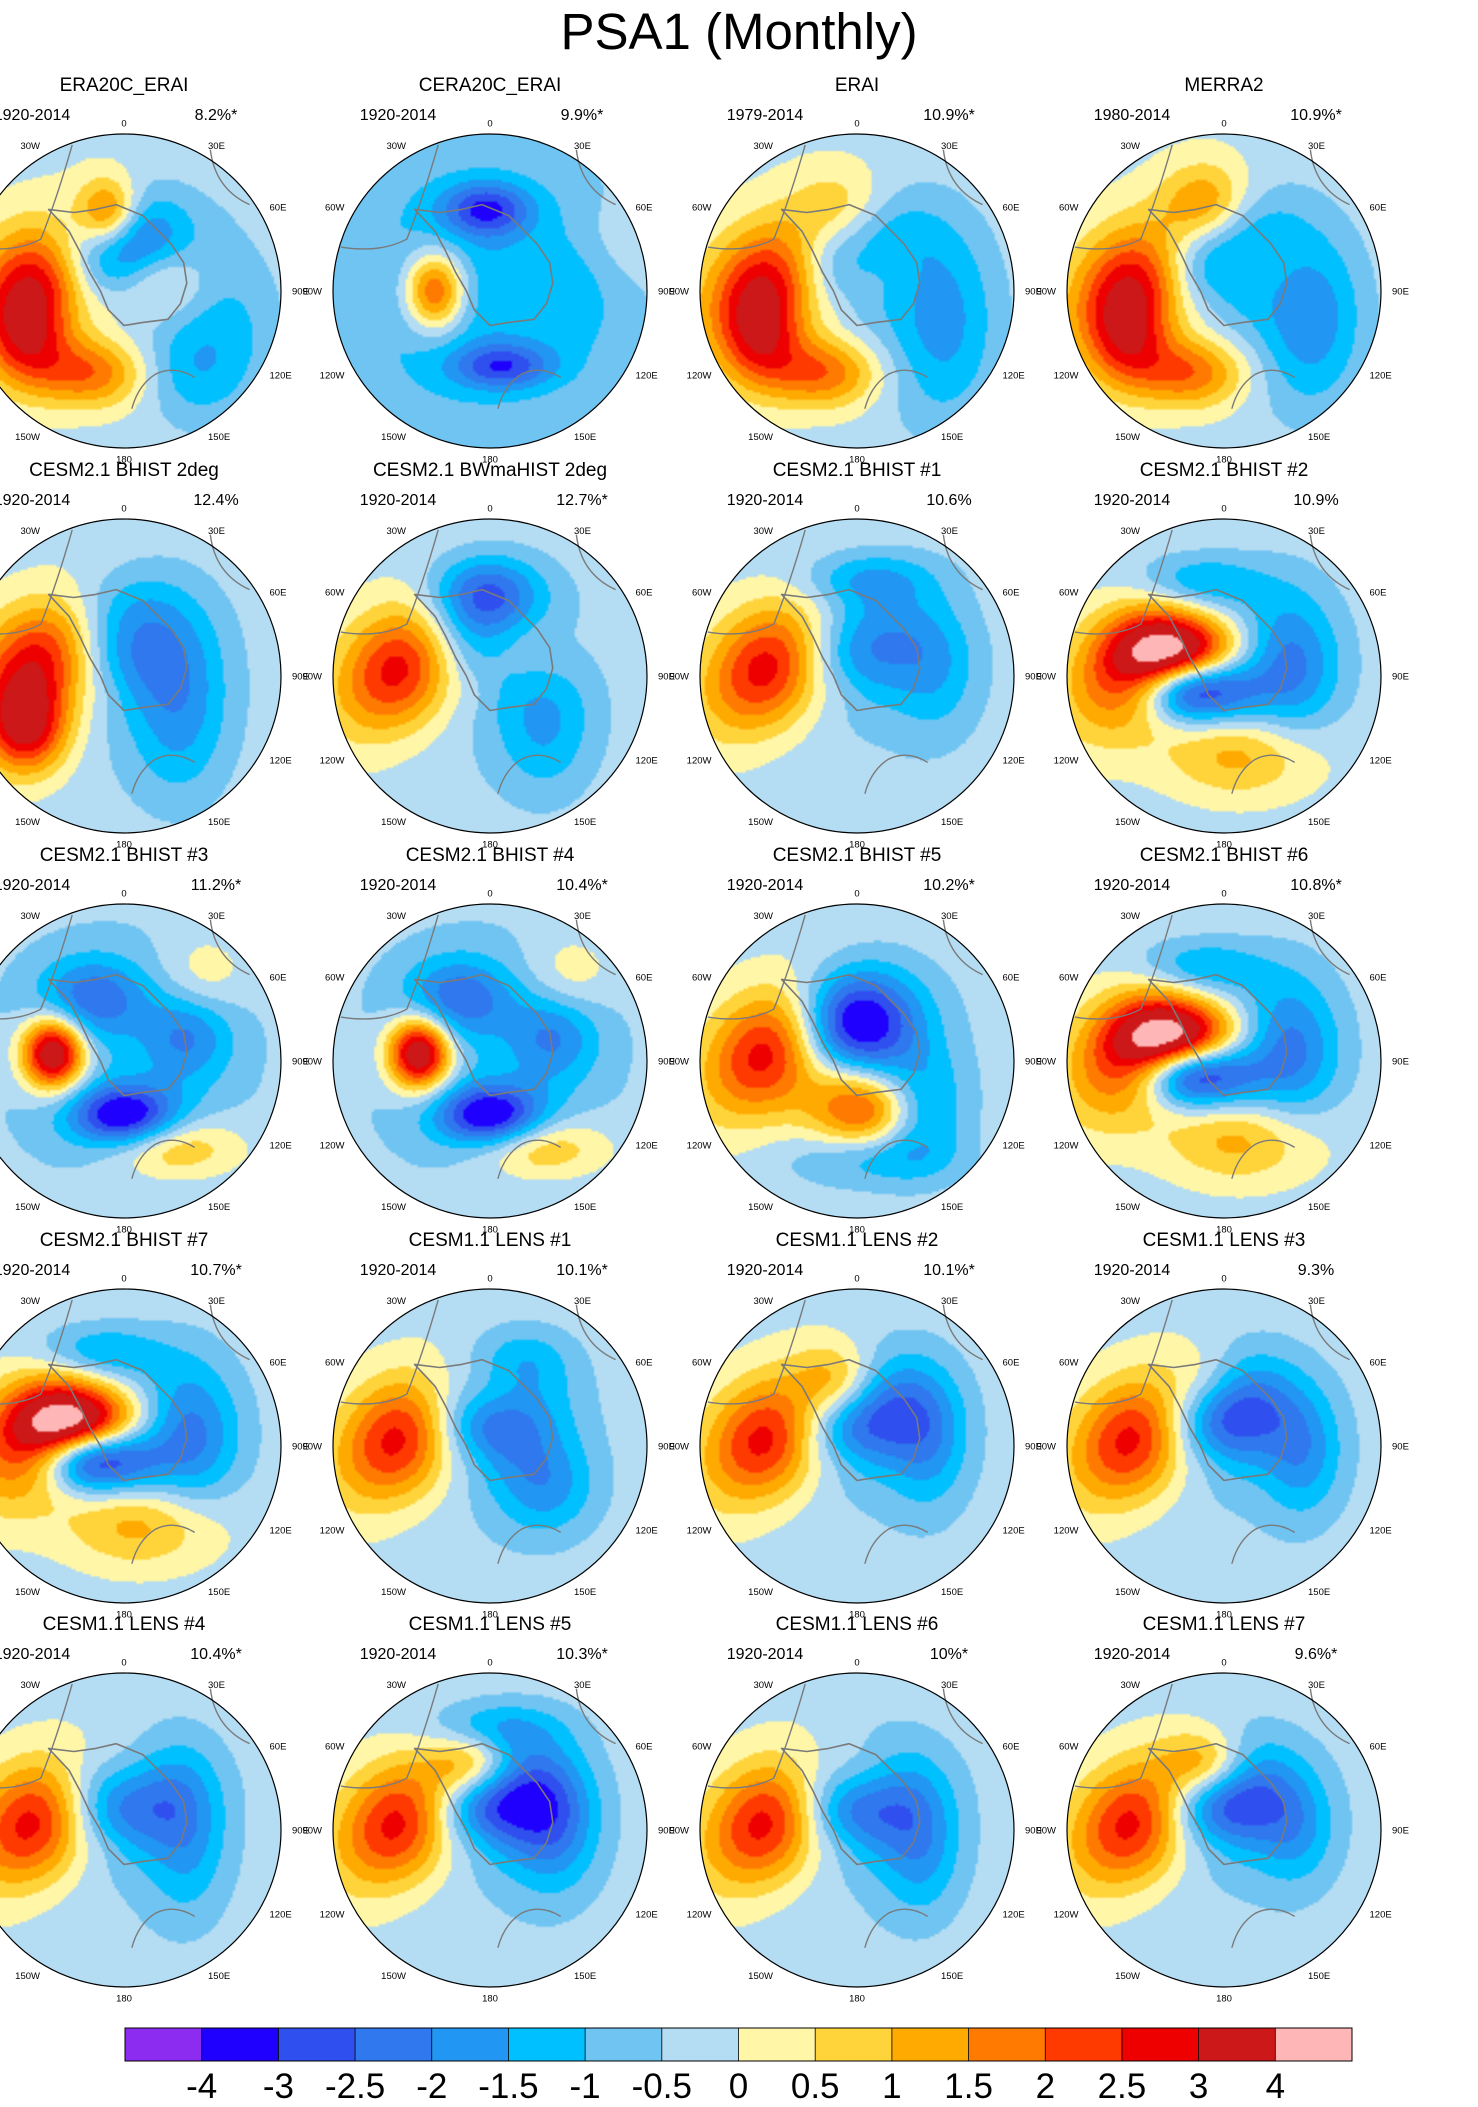 This screenshot has height=2107, width=1478. What do you see at coordinates (738, 2044) in the screenshot?
I see `colorbar-frame` at bounding box center [738, 2044].